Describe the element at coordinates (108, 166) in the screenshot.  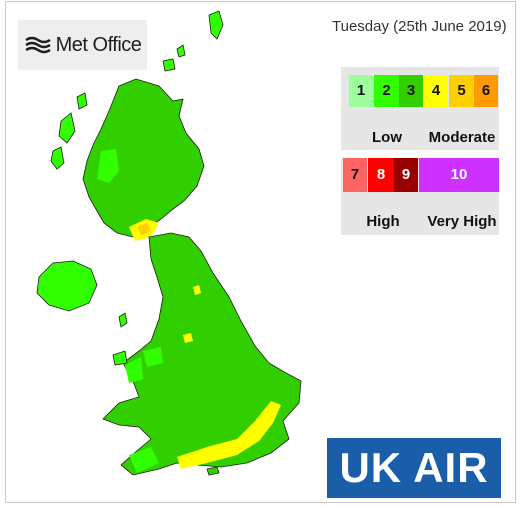
I see `highland-patch-band2` at that location.